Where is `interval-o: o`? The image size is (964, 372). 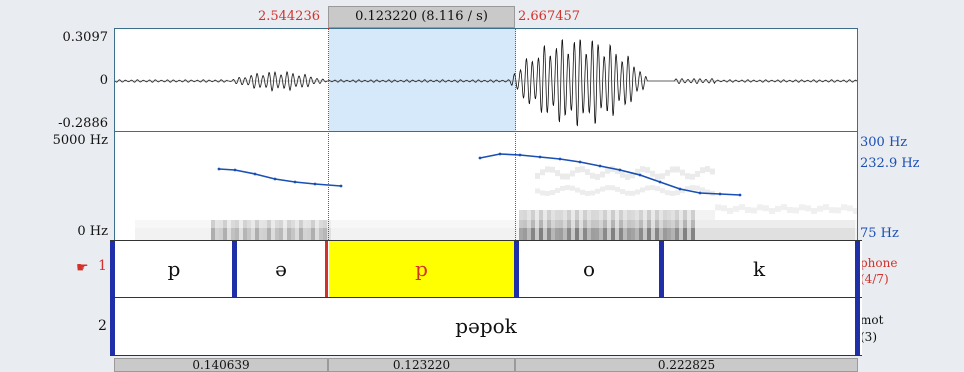 interval-o: o is located at coordinates (589, 269).